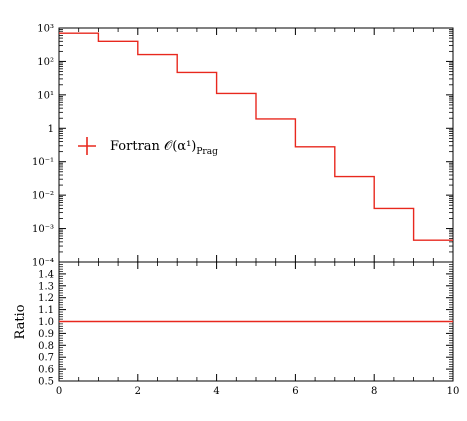 Image resolution: width=467 pixels, height=421 pixels. I want to click on ratio-y-tick-label: 1.1, so click(46, 310).